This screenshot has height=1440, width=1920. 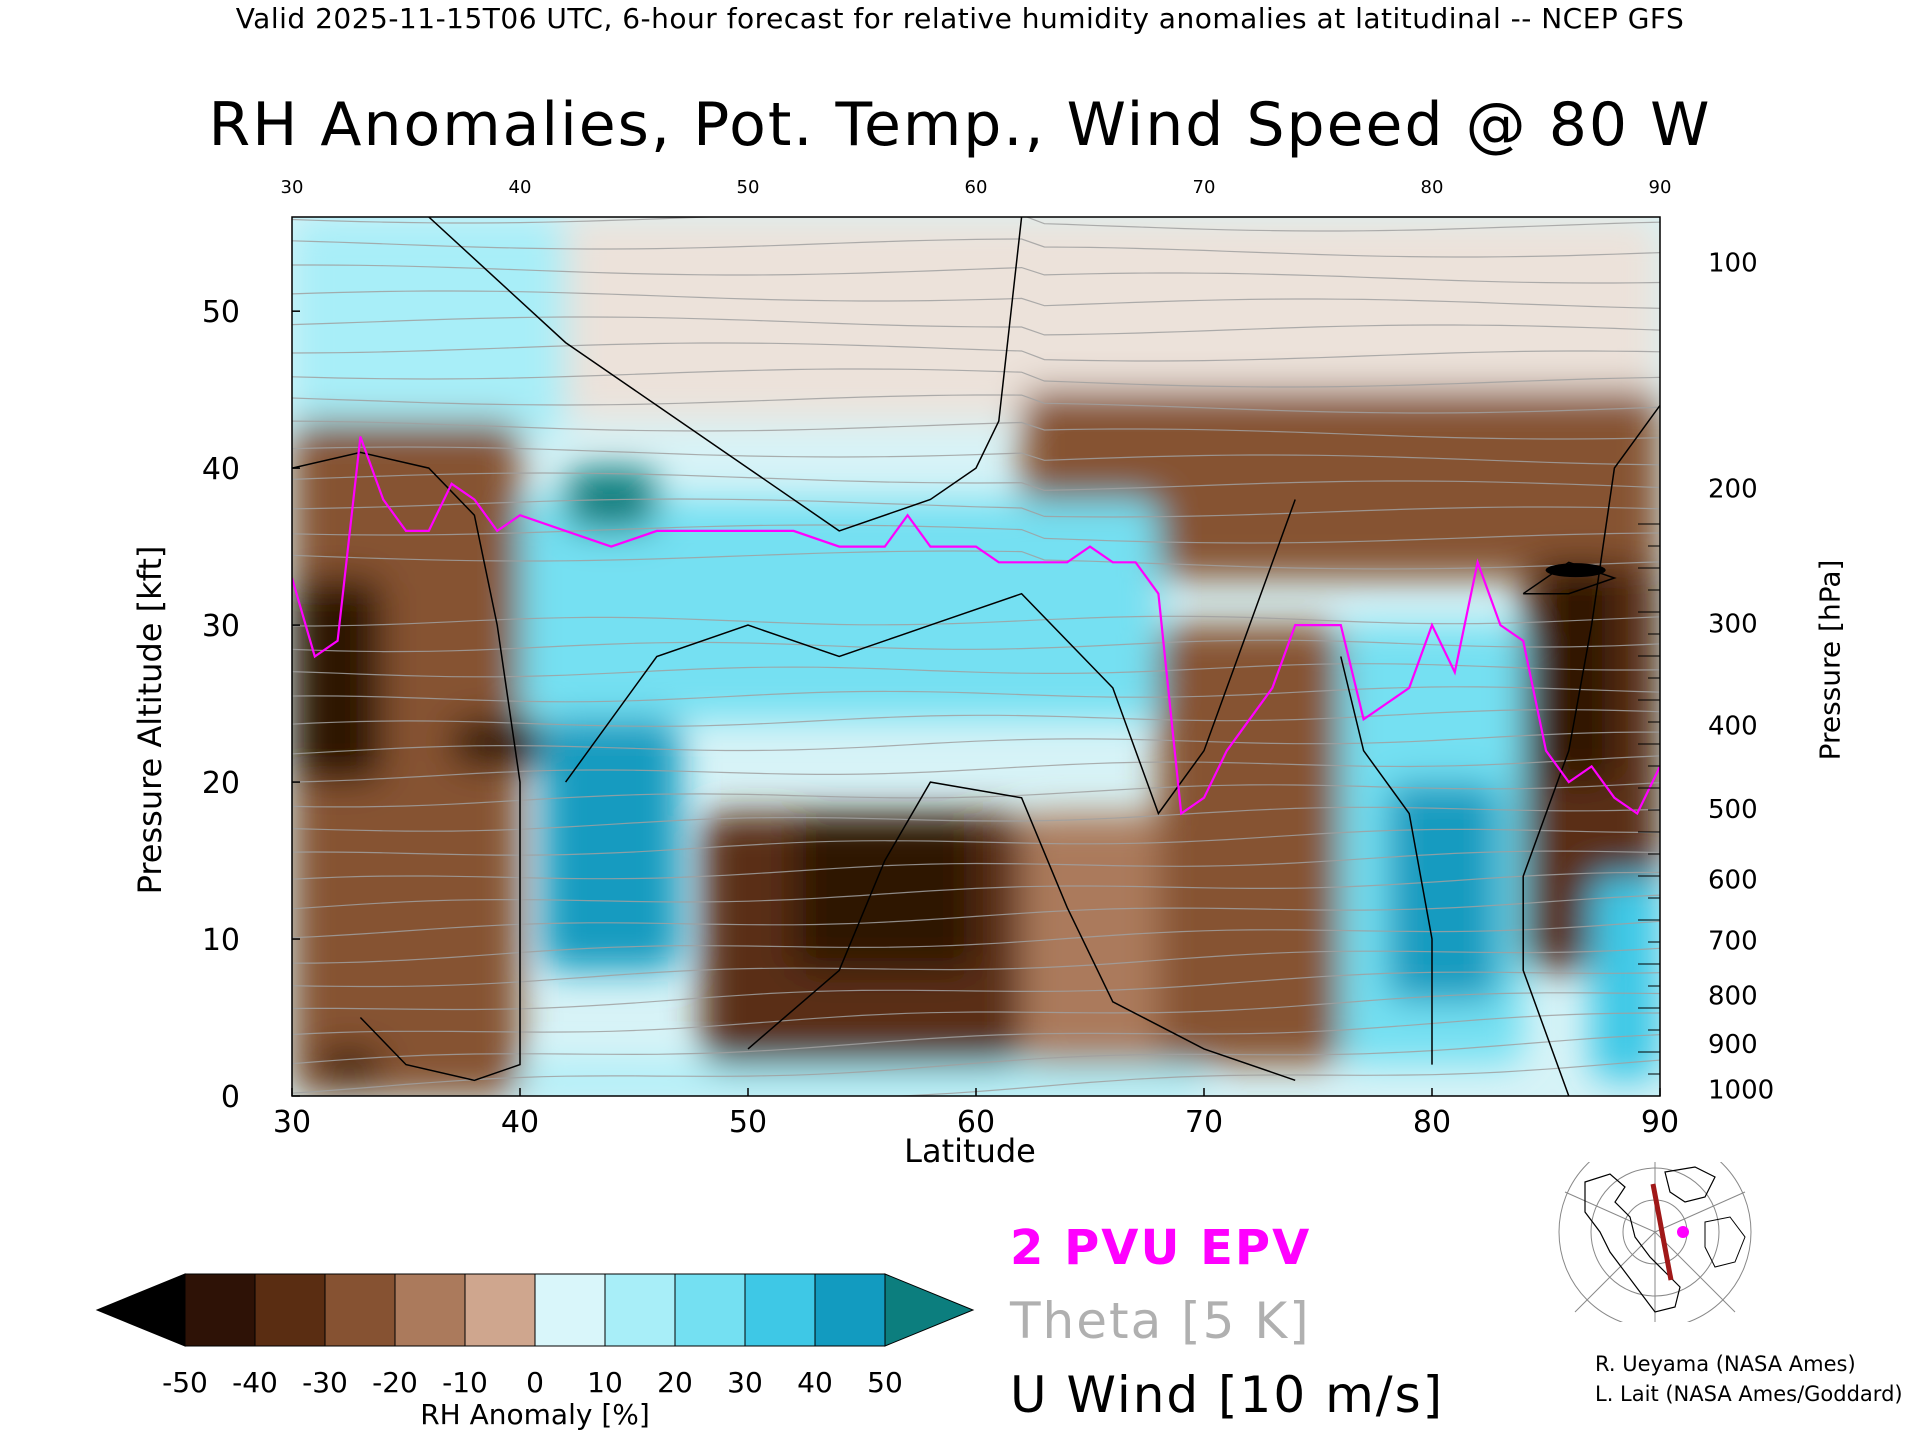 What do you see at coordinates (970, 1151) in the screenshot?
I see `x-axis-label: Latitude` at bounding box center [970, 1151].